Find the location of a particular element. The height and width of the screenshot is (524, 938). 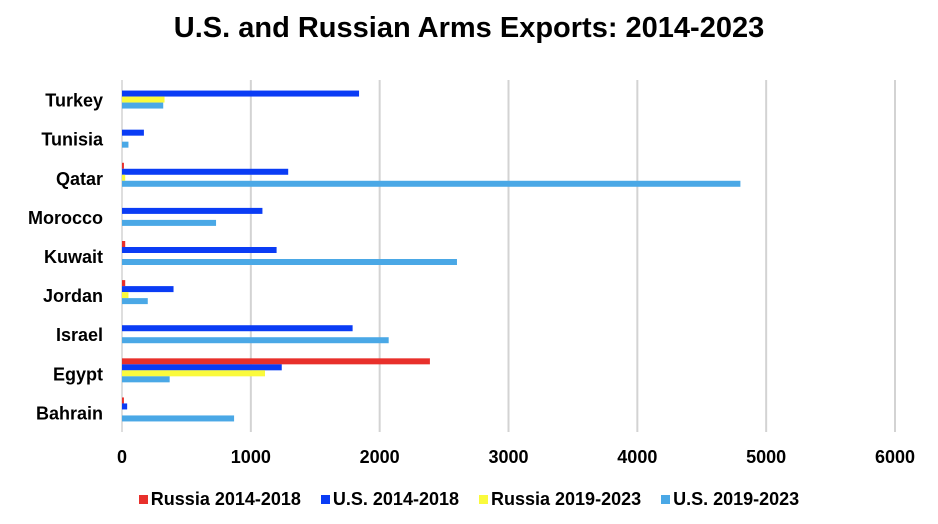

legend-item: U.S. 2019-2023 is located at coordinates (730, 499).